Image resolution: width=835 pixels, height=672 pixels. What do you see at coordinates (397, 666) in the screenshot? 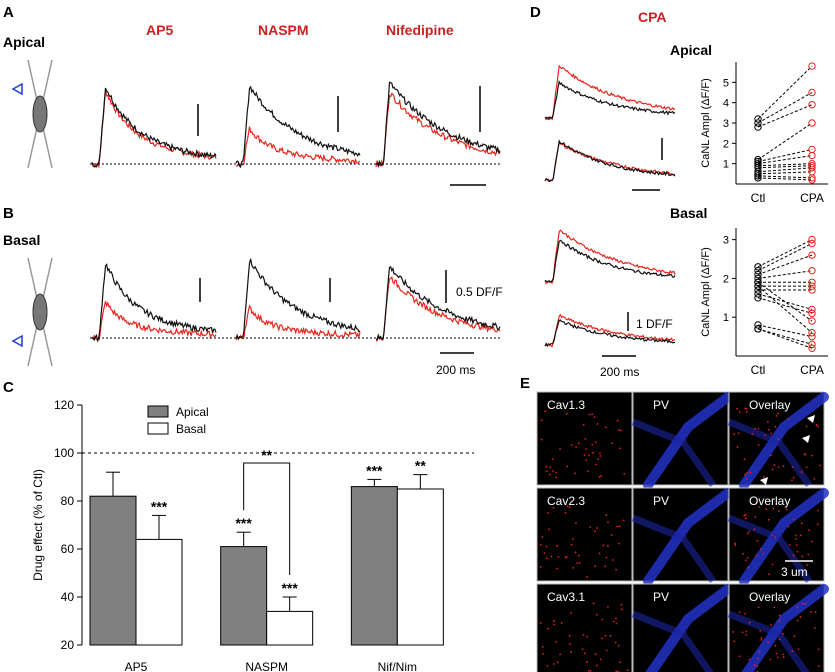
I see `x-tick-label: Nif/Nim` at bounding box center [397, 666].